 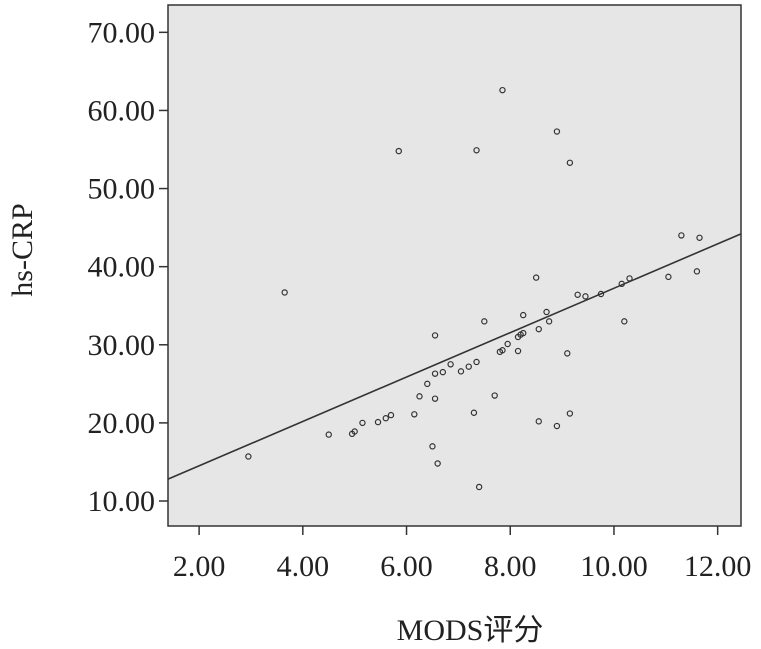 What do you see at coordinates (122, 32) in the screenshot?
I see `y-tick-label: 70.00` at bounding box center [122, 32].